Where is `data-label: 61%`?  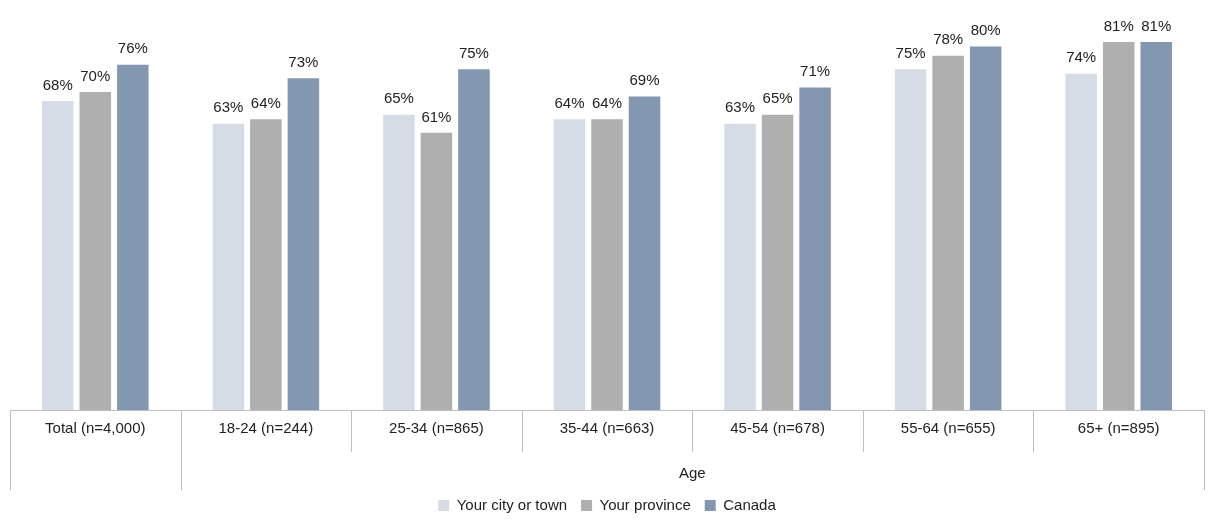 data-label: 61% is located at coordinates (436, 116).